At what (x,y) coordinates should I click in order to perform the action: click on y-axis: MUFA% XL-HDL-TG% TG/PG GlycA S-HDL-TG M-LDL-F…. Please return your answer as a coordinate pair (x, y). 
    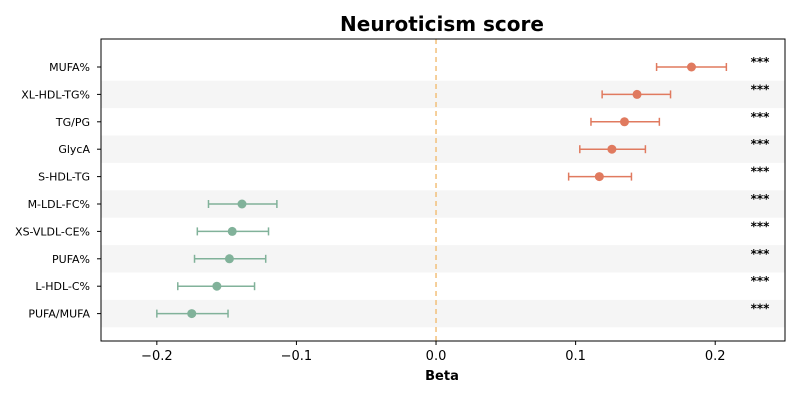
    Looking at the image, I should click on (58, 191).